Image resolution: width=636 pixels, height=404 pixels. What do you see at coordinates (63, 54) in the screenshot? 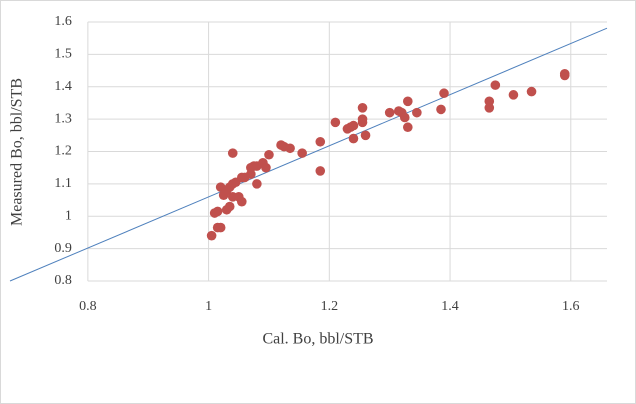
I see `y-tick-label: 1.5` at bounding box center [63, 54].